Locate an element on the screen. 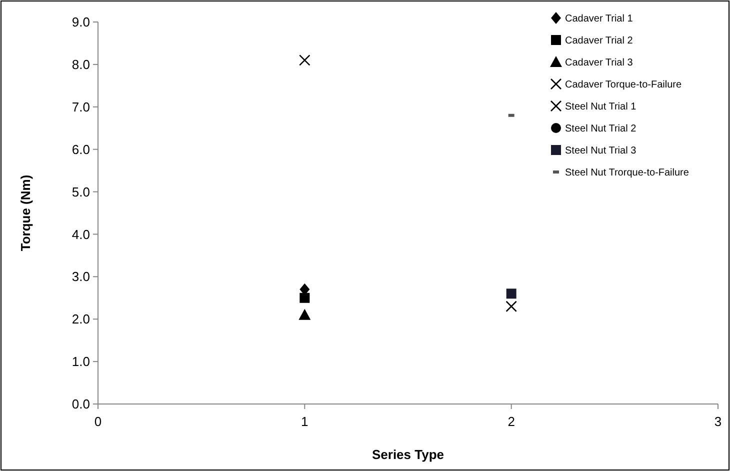 The image size is (730, 471). legend-label: Cadaver Trial 3 is located at coordinates (599, 63).